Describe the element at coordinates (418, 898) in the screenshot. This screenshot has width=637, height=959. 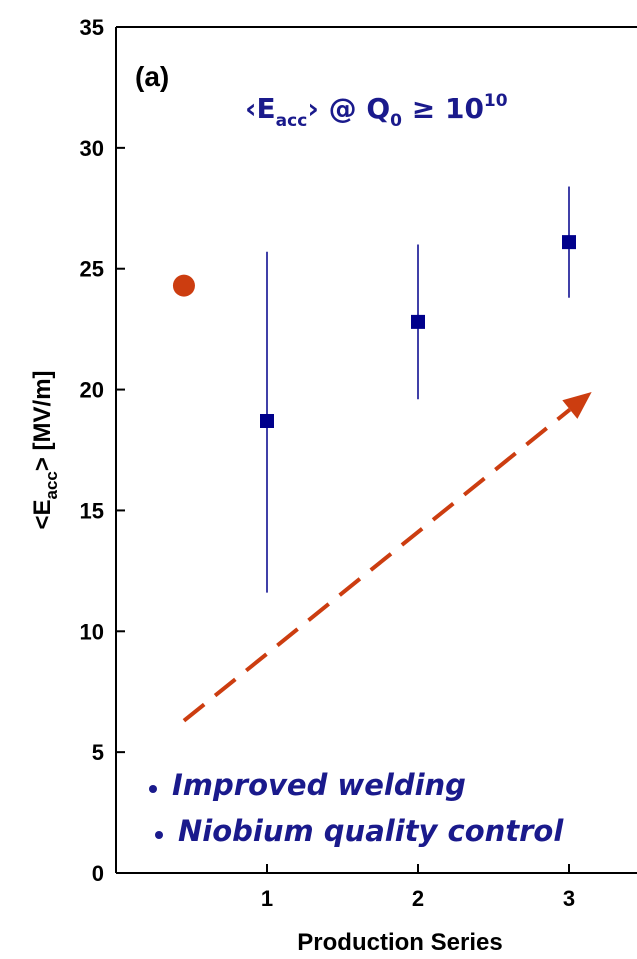
I see `x-tick-label-2: 2` at that location.